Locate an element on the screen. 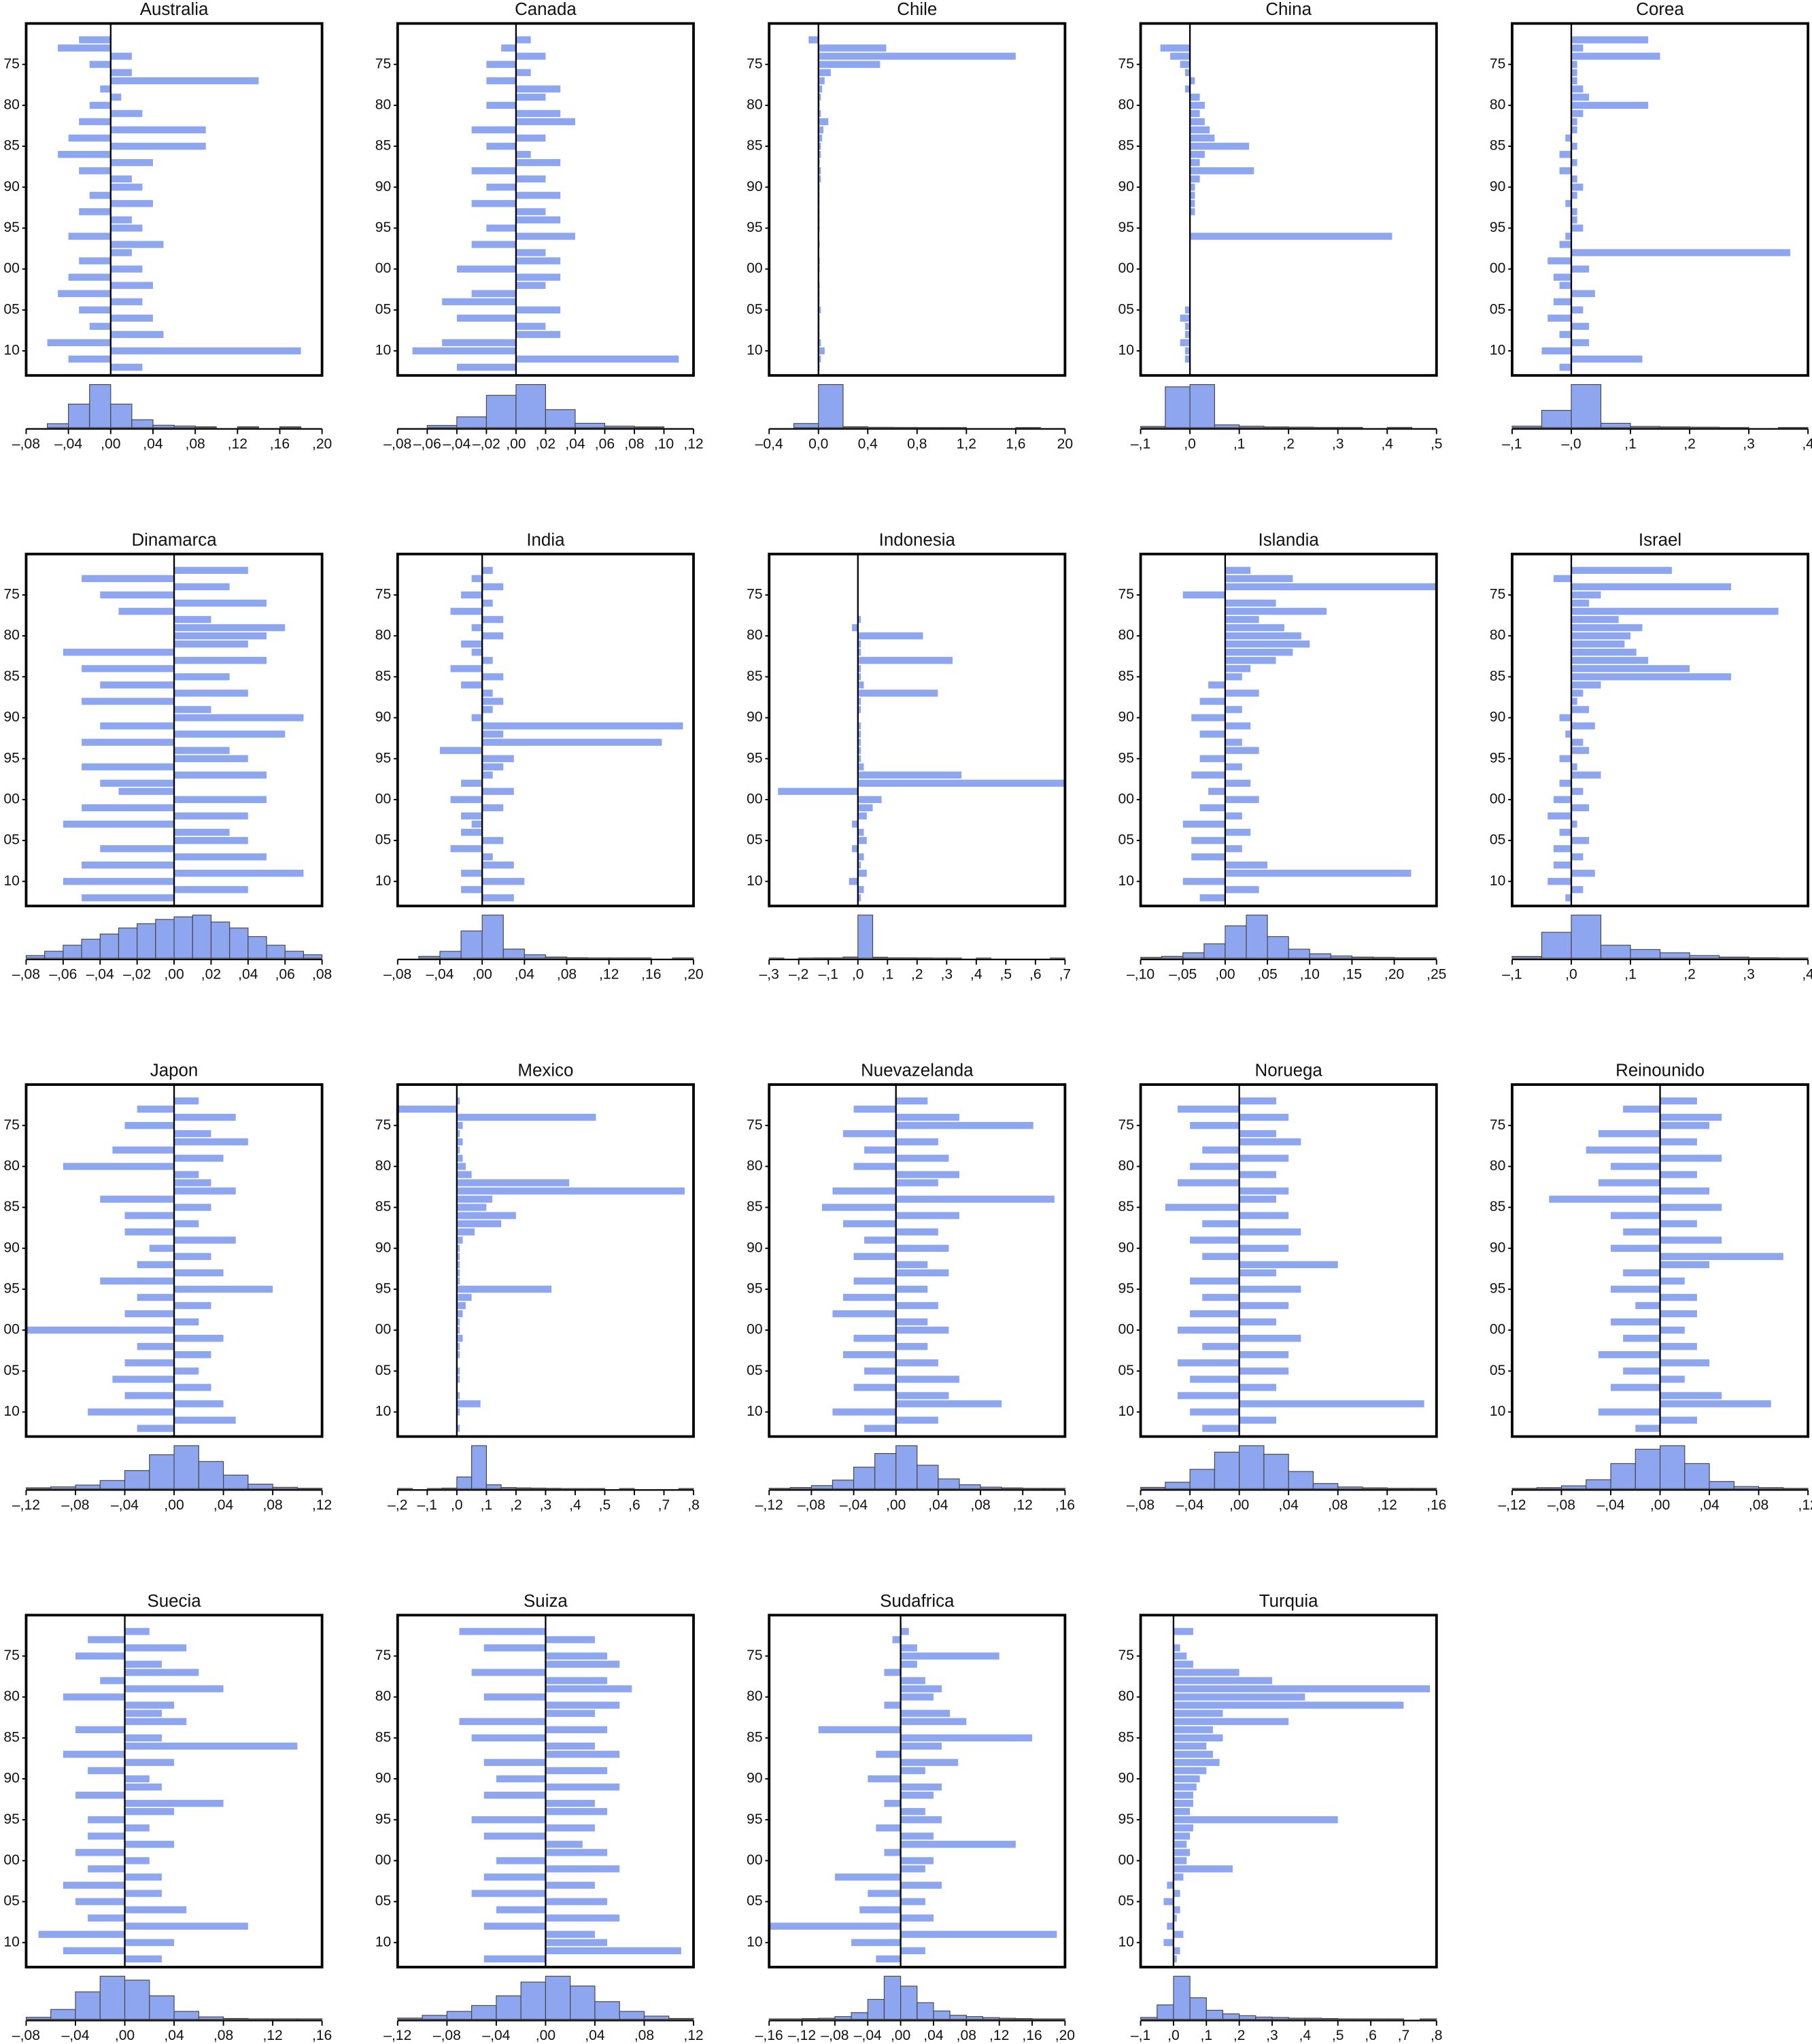  x-tick-label: ,6 is located at coordinates (1371, 2035).